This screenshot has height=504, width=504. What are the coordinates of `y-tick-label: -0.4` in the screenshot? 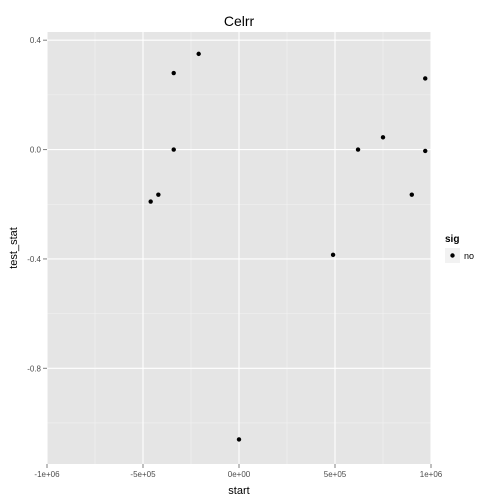 It's located at (34, 259).